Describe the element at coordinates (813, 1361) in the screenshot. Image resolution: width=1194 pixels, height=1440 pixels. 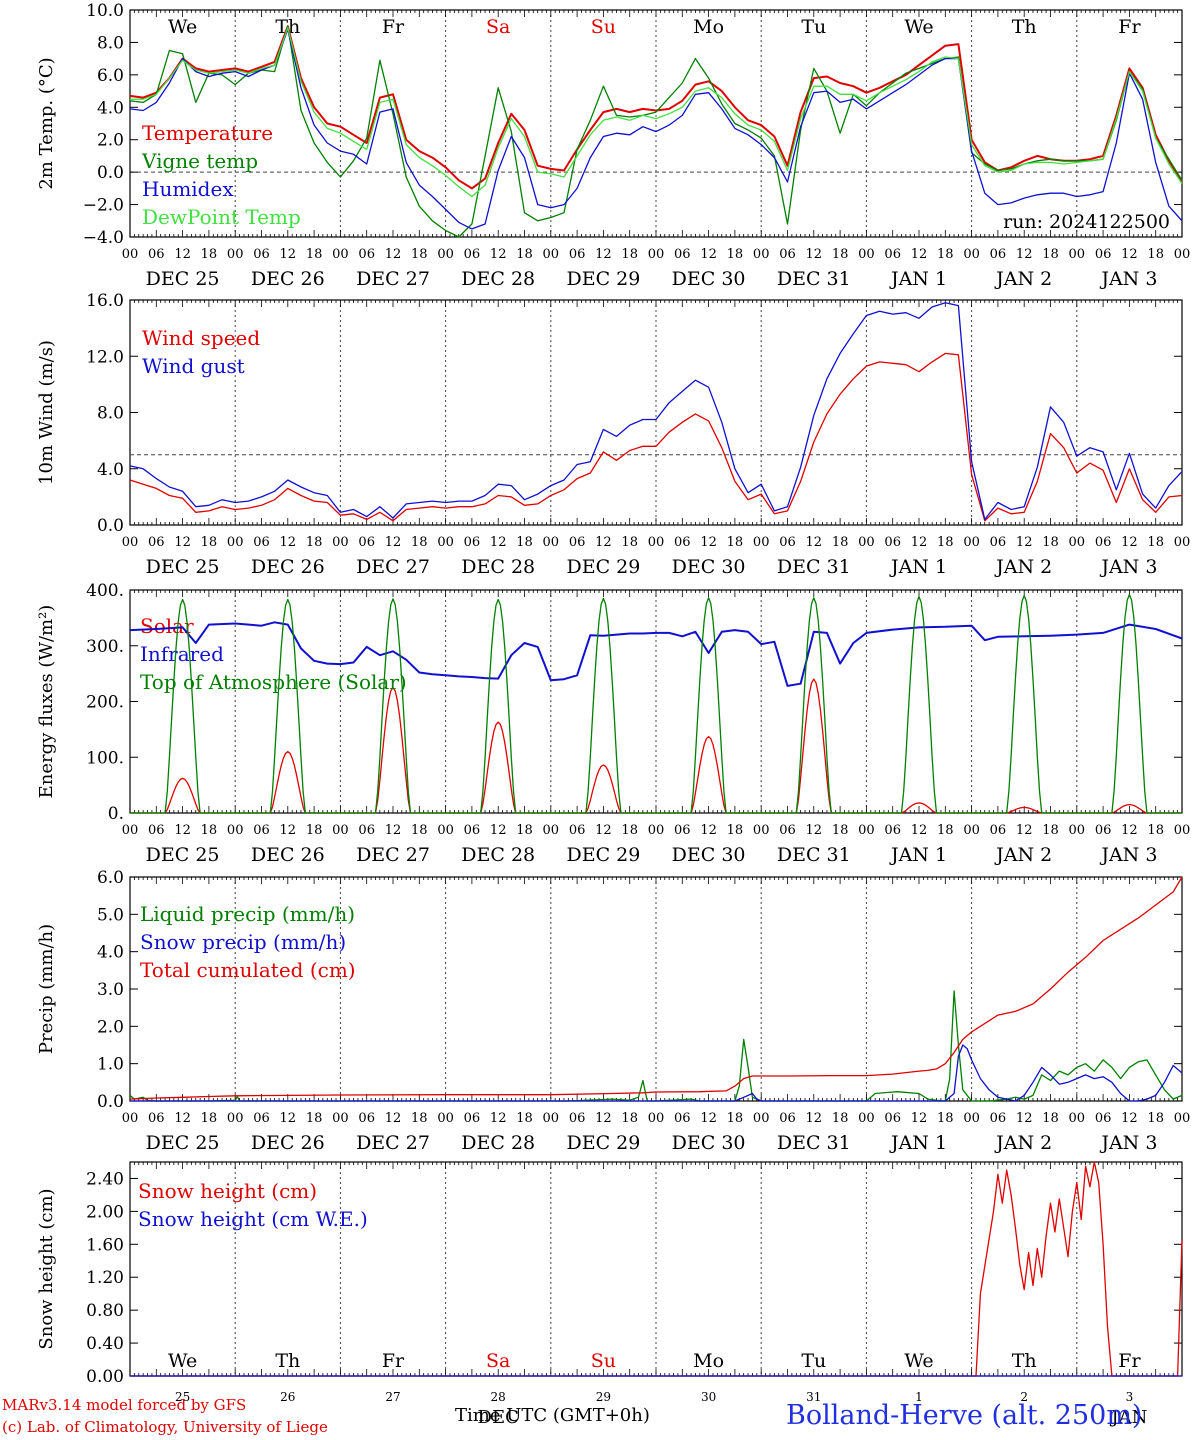
I see `weekday-label: Tu` at that location.